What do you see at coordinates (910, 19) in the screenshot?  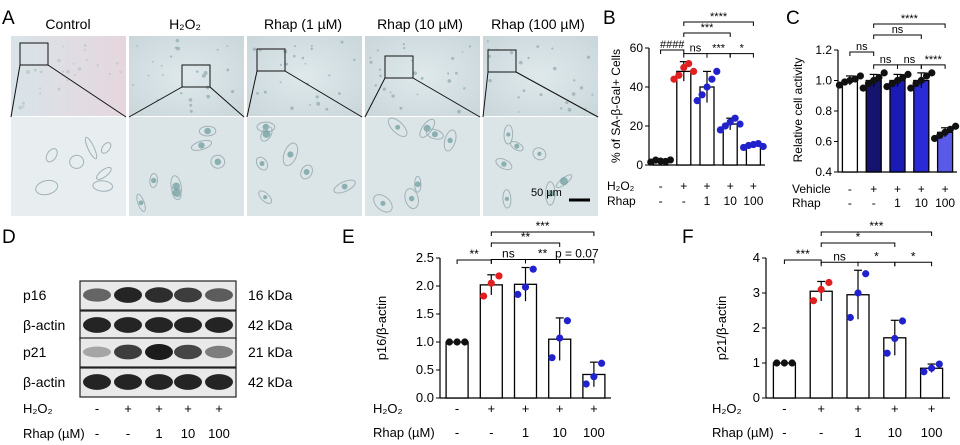 I see `significance-label: ****` at bounding box center [910, 19].